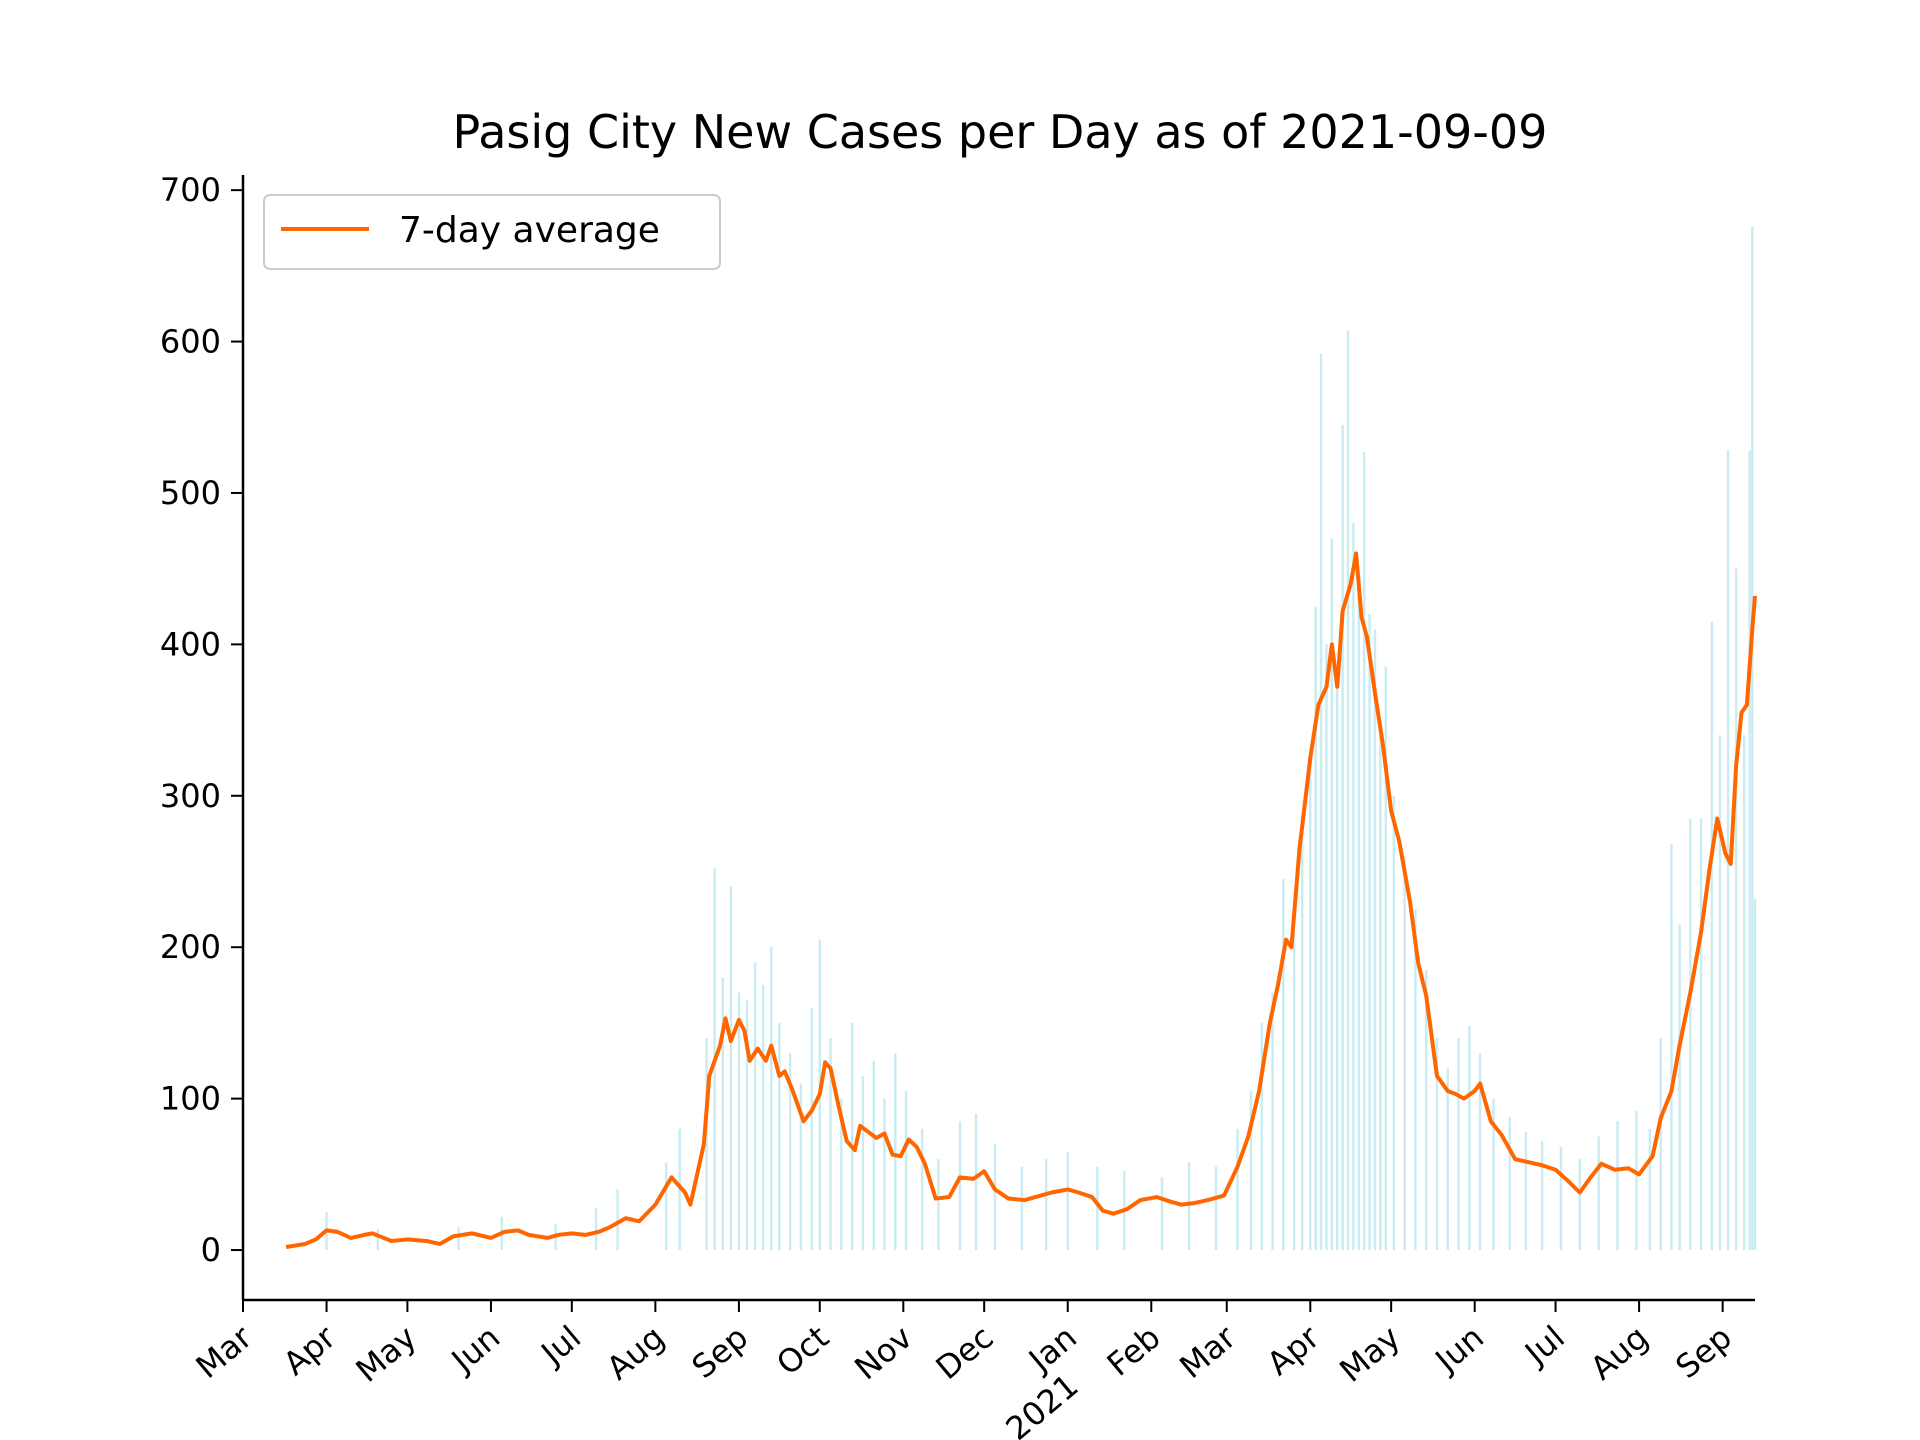  What do you see at coordinates (190, 190) in the screenshot?
I see `y-tick-label: 700` at bounding box center [190, 190].